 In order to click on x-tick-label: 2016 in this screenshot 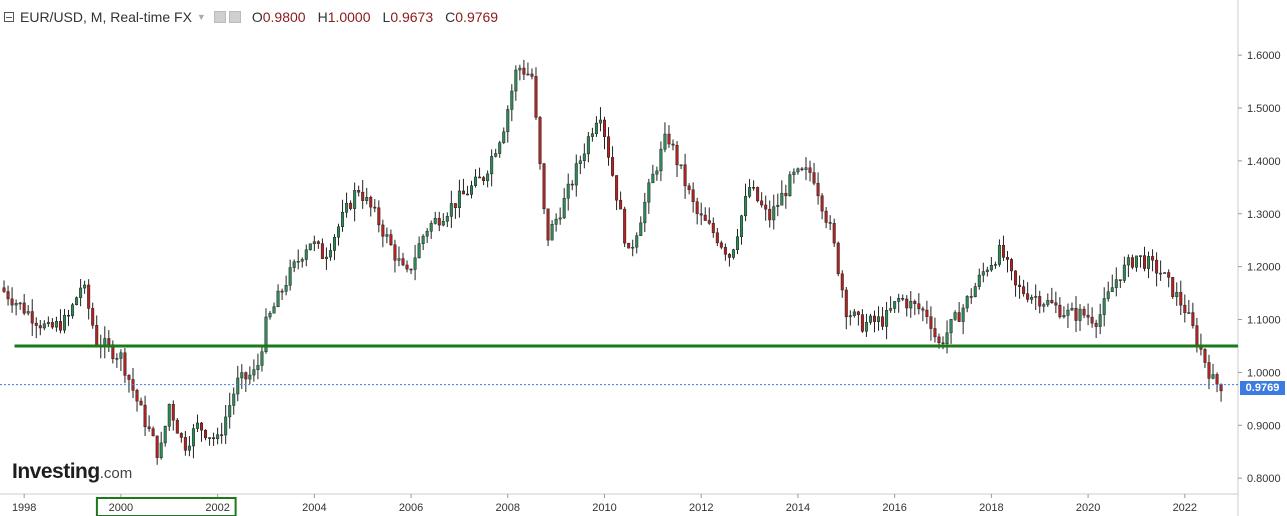, I will do `click(894, 508)`.